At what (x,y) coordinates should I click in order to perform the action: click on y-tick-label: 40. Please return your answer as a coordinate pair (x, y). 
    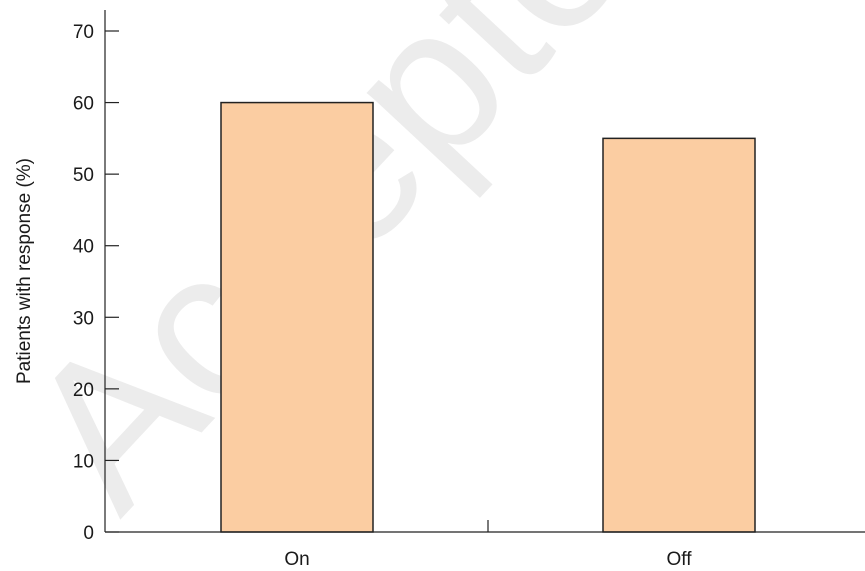
    Looking at the image, I should click on (83, 247).